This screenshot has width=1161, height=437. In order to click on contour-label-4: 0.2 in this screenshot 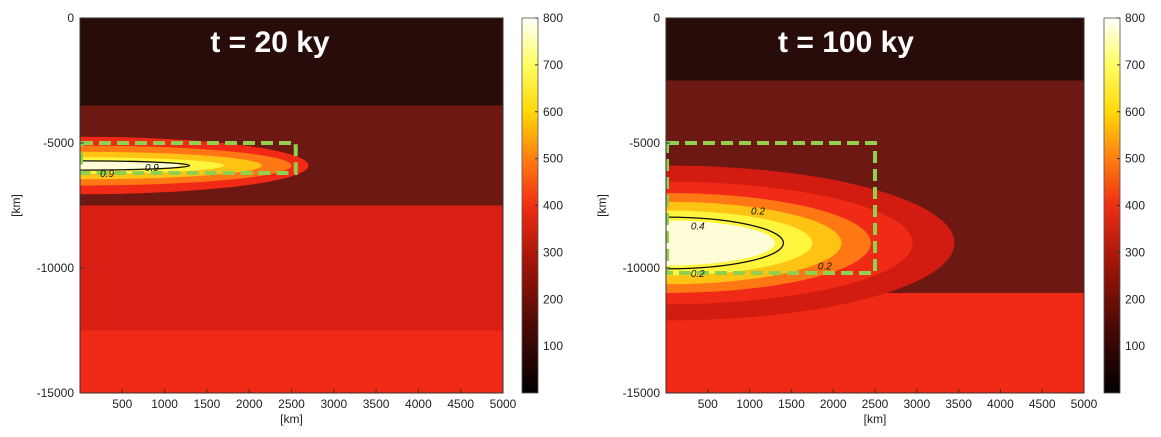, I will do `click(825, 267)`.